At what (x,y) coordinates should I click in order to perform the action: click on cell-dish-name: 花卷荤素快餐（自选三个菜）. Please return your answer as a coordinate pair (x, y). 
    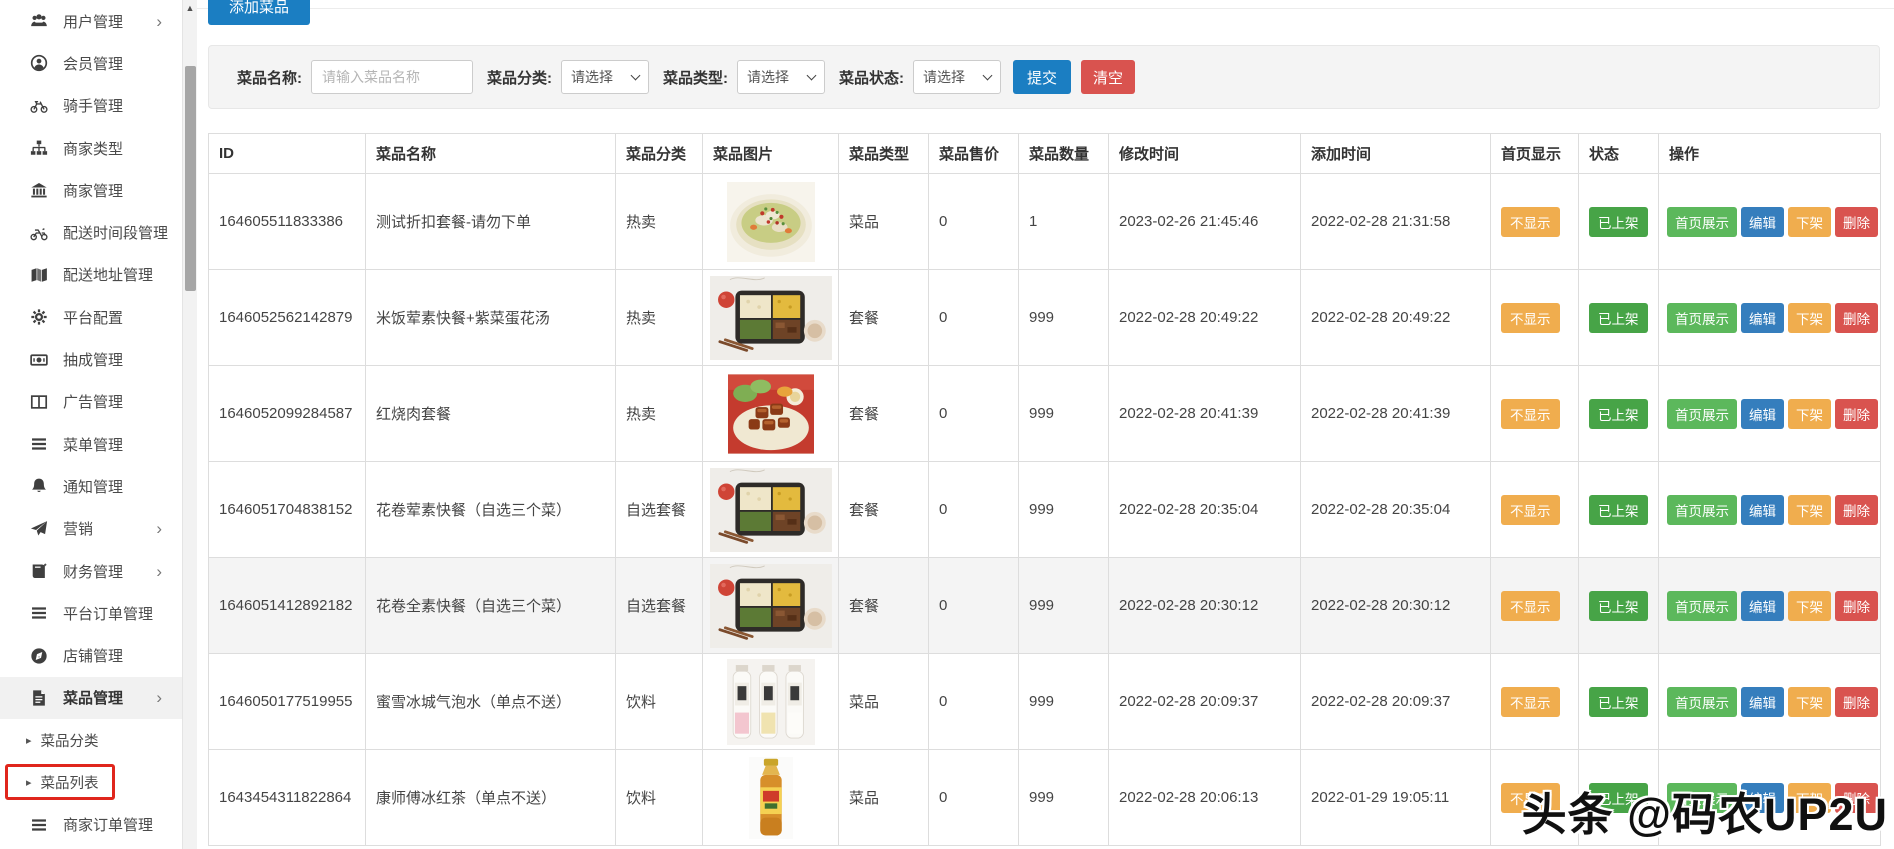
    Looking at the image, I should click on (490, 509).